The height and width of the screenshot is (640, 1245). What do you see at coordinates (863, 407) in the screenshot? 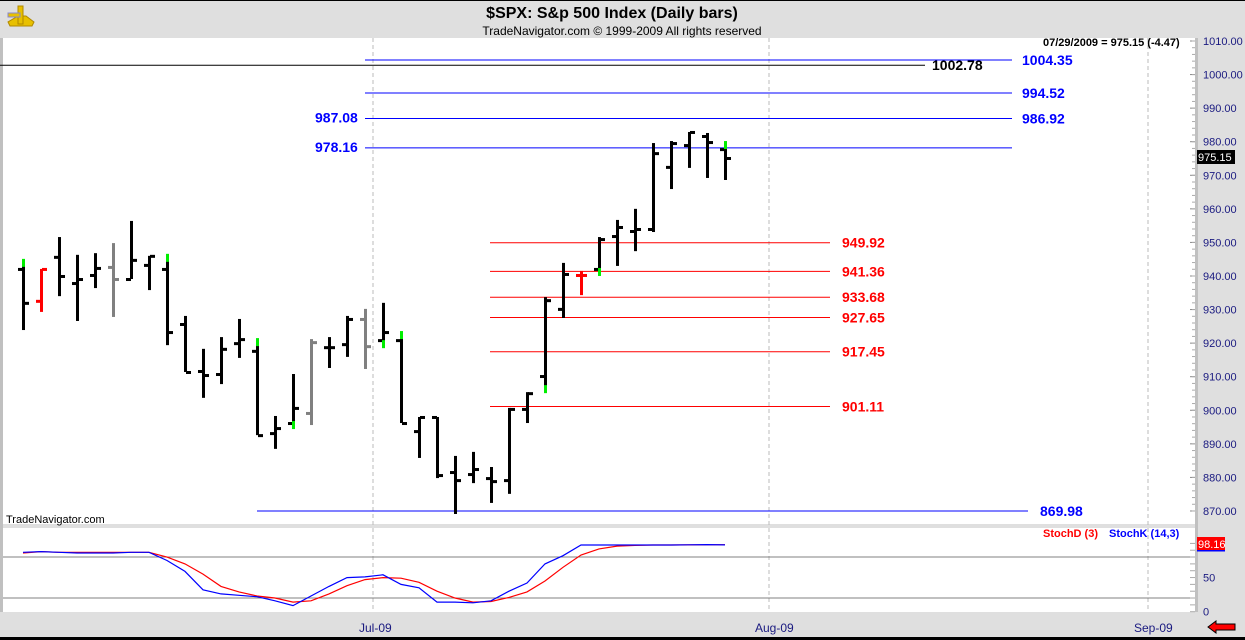
I see `level-label: 901.11` at bounding box center [863, 407].